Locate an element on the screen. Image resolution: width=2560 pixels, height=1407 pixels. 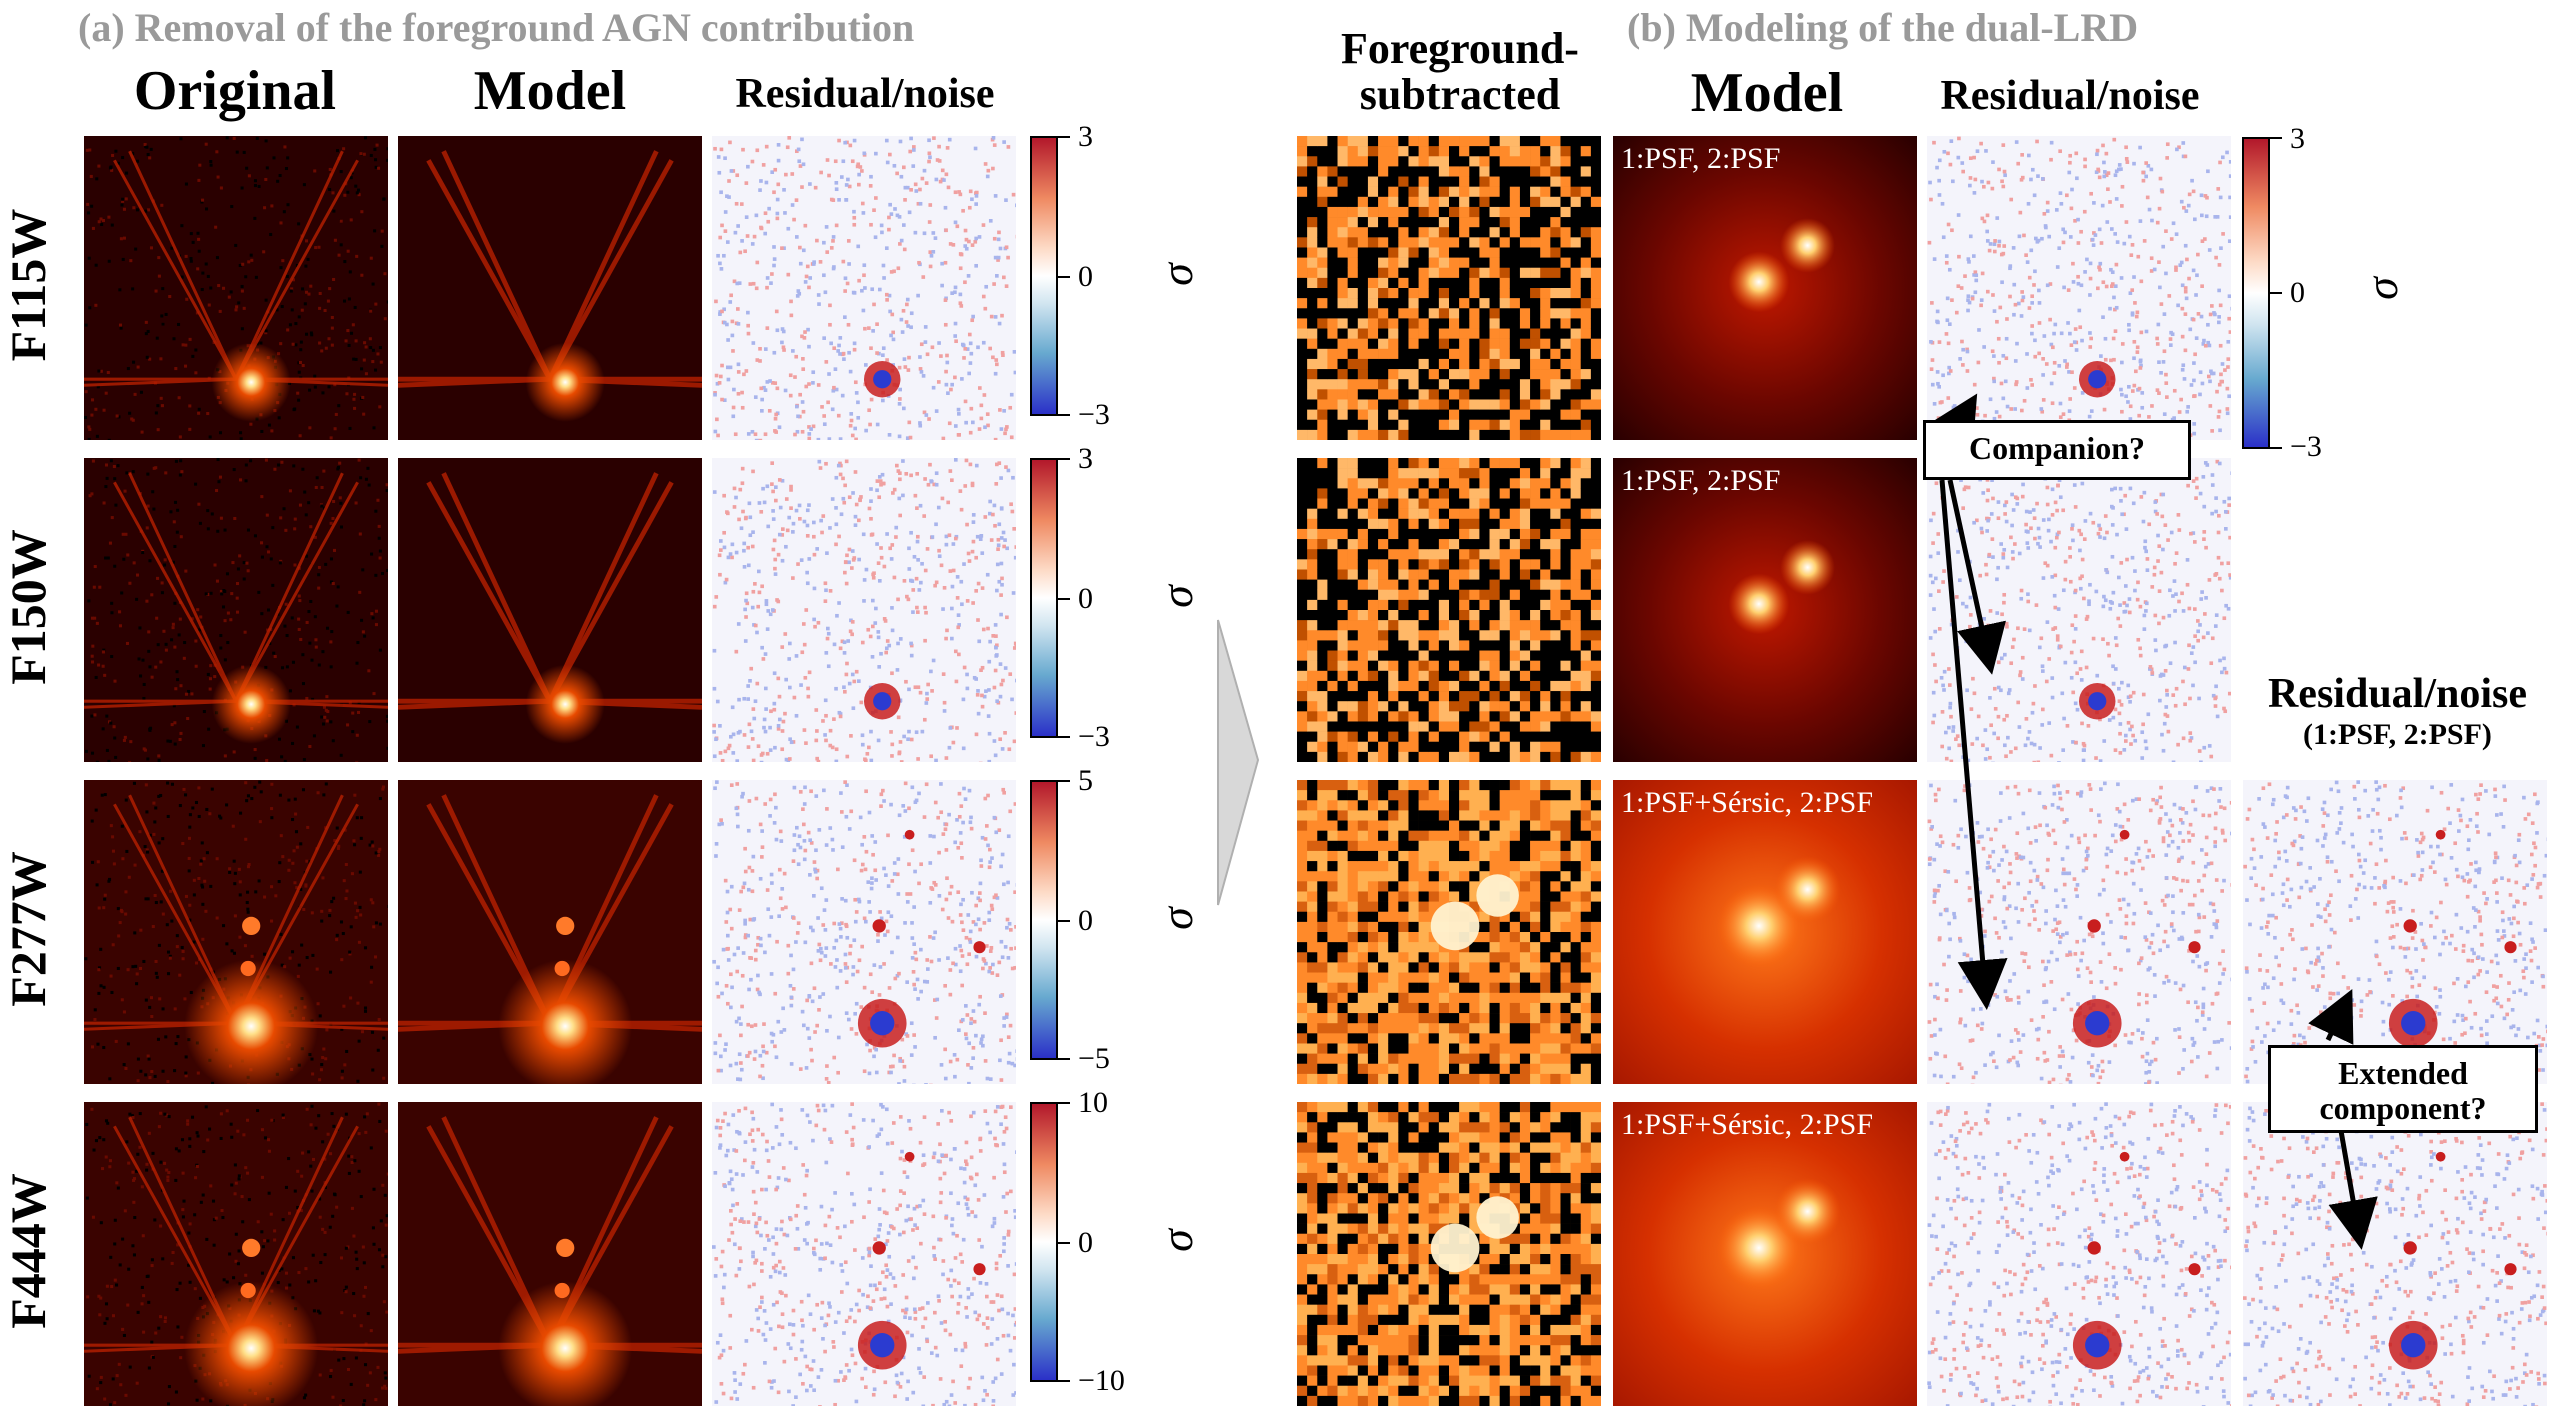
colorbar-b-tick-bot: −3 is located at coordinates (2306, 446).